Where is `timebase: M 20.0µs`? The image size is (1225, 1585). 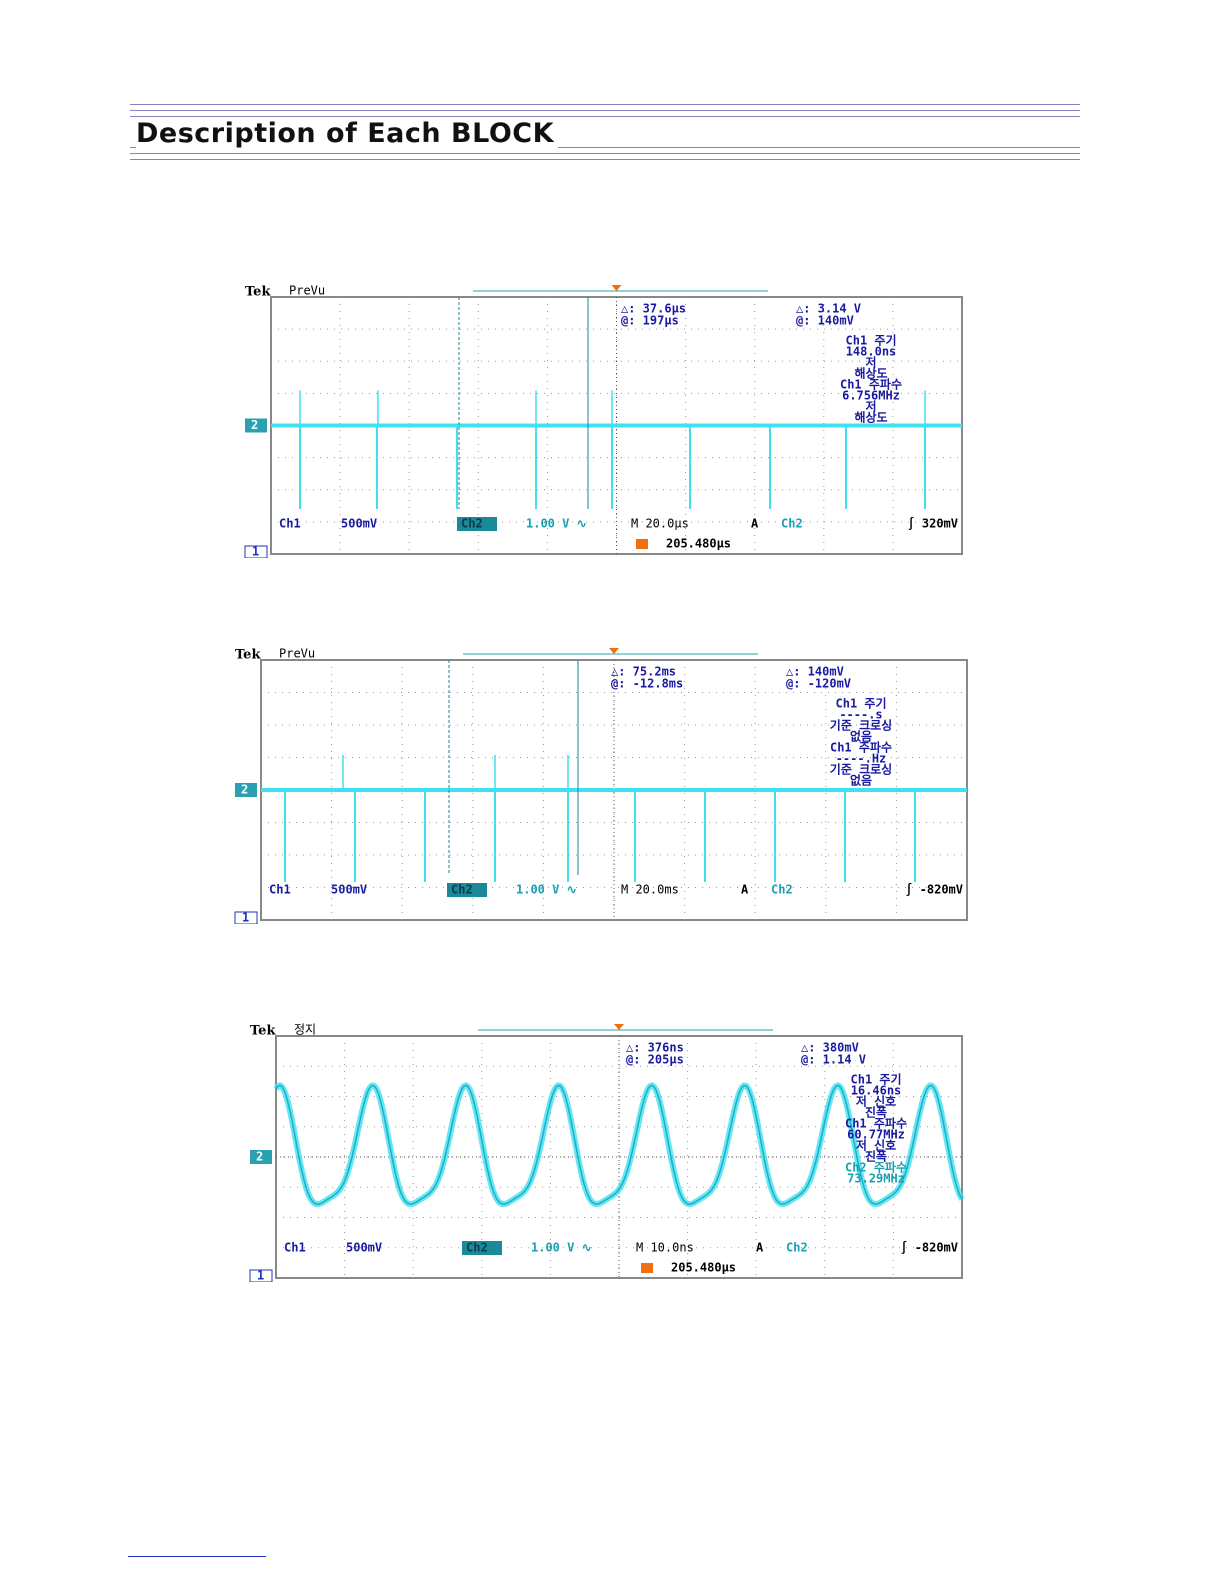
timebase: M 20.0µs is located at coordinates (660, 524).